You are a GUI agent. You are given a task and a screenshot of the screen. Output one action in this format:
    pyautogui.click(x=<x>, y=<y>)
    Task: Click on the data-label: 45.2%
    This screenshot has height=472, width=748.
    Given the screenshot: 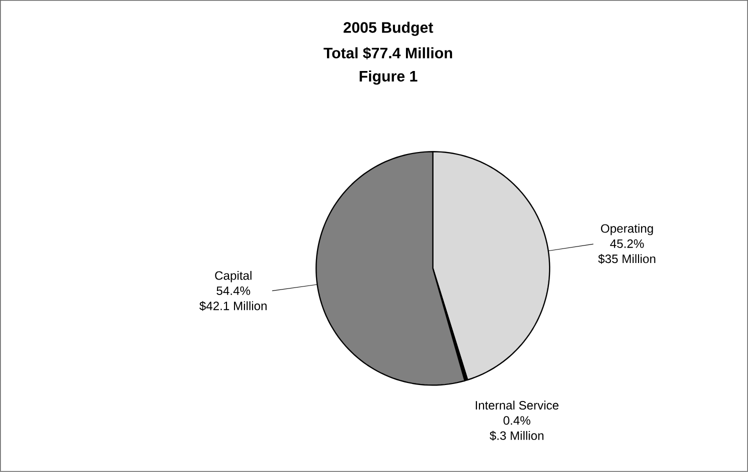 What is the action you would take?
    pyautogui.click(x=627, y=243)
    